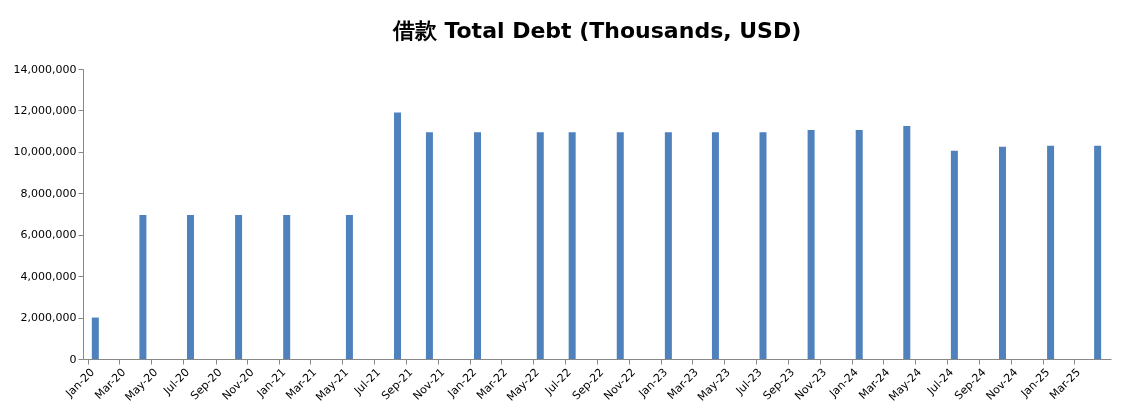  What do you see at coordinates (73, 359) in the screenshot?
I see `y-tick-label: 0` at bounding box center [73, 359].